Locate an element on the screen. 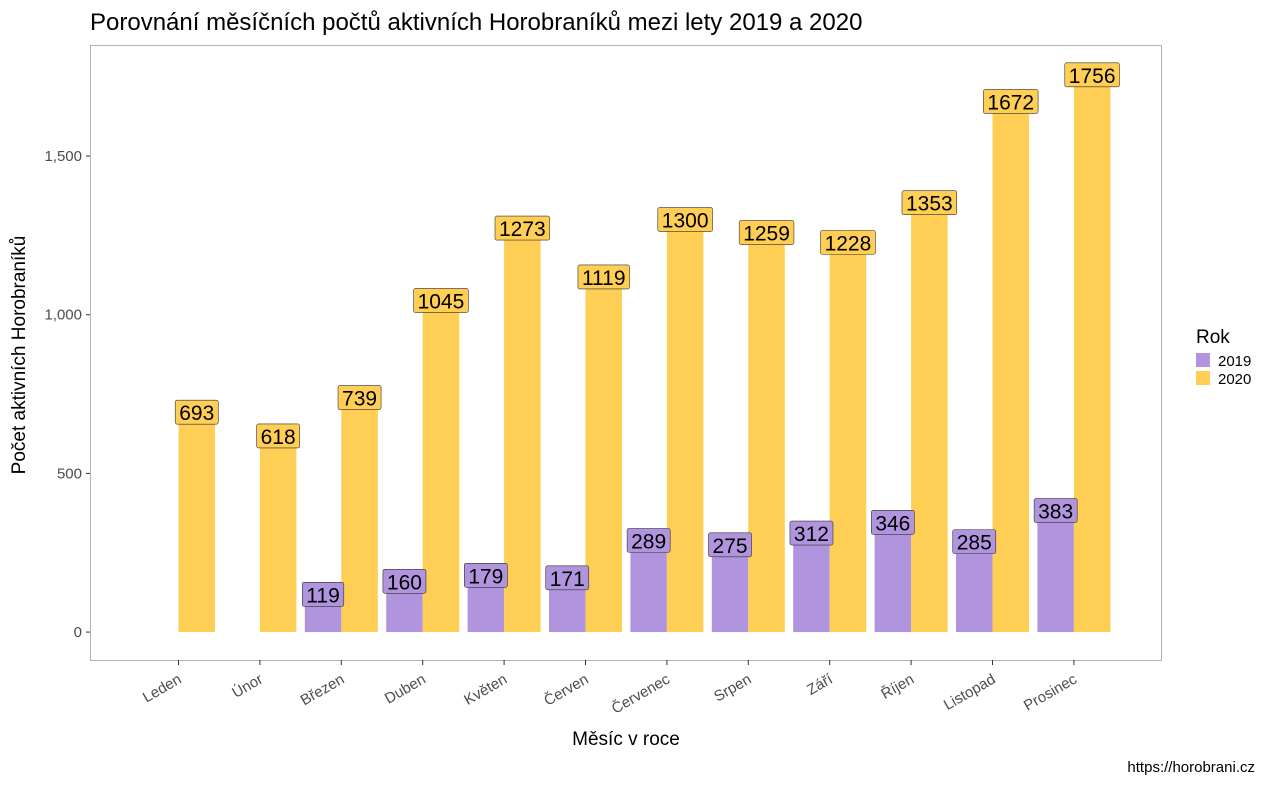 The width and height of the screenshot is (1280, 787). x-tick-label: Listopad is located at coordinates (970, 692).